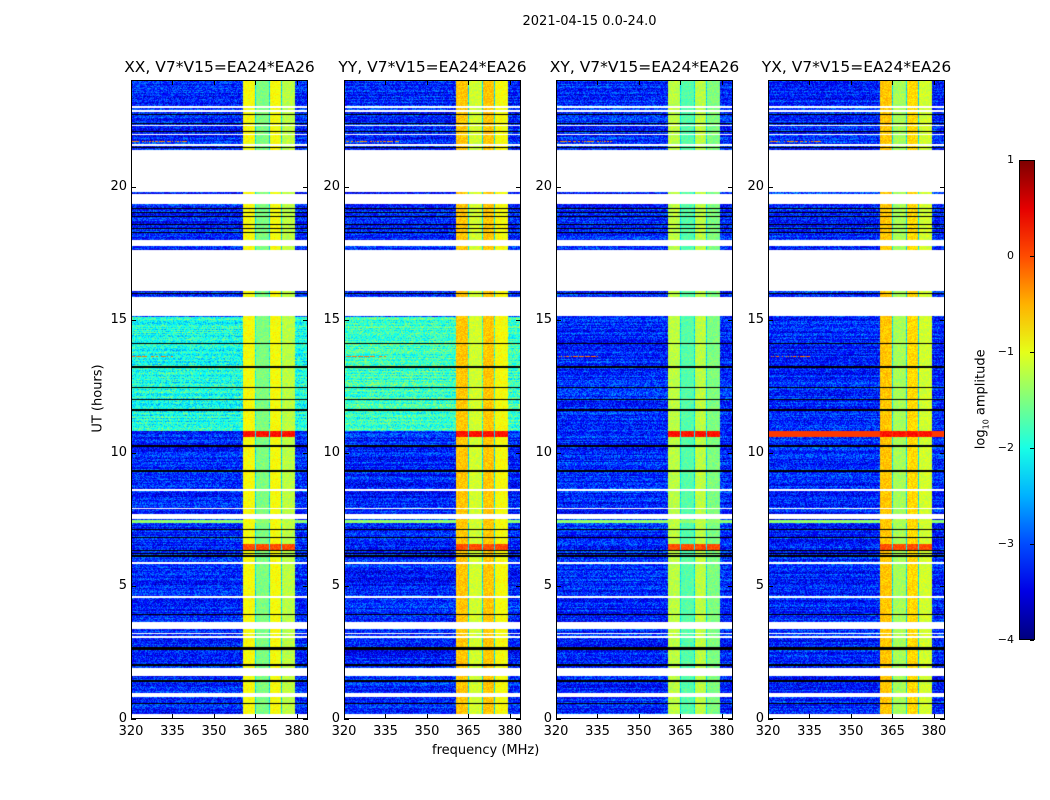 This screenshot has width=1050, height=800. I want to click on panel-title: XY, V7*V15=EA24*EA26, so click(644, 67).